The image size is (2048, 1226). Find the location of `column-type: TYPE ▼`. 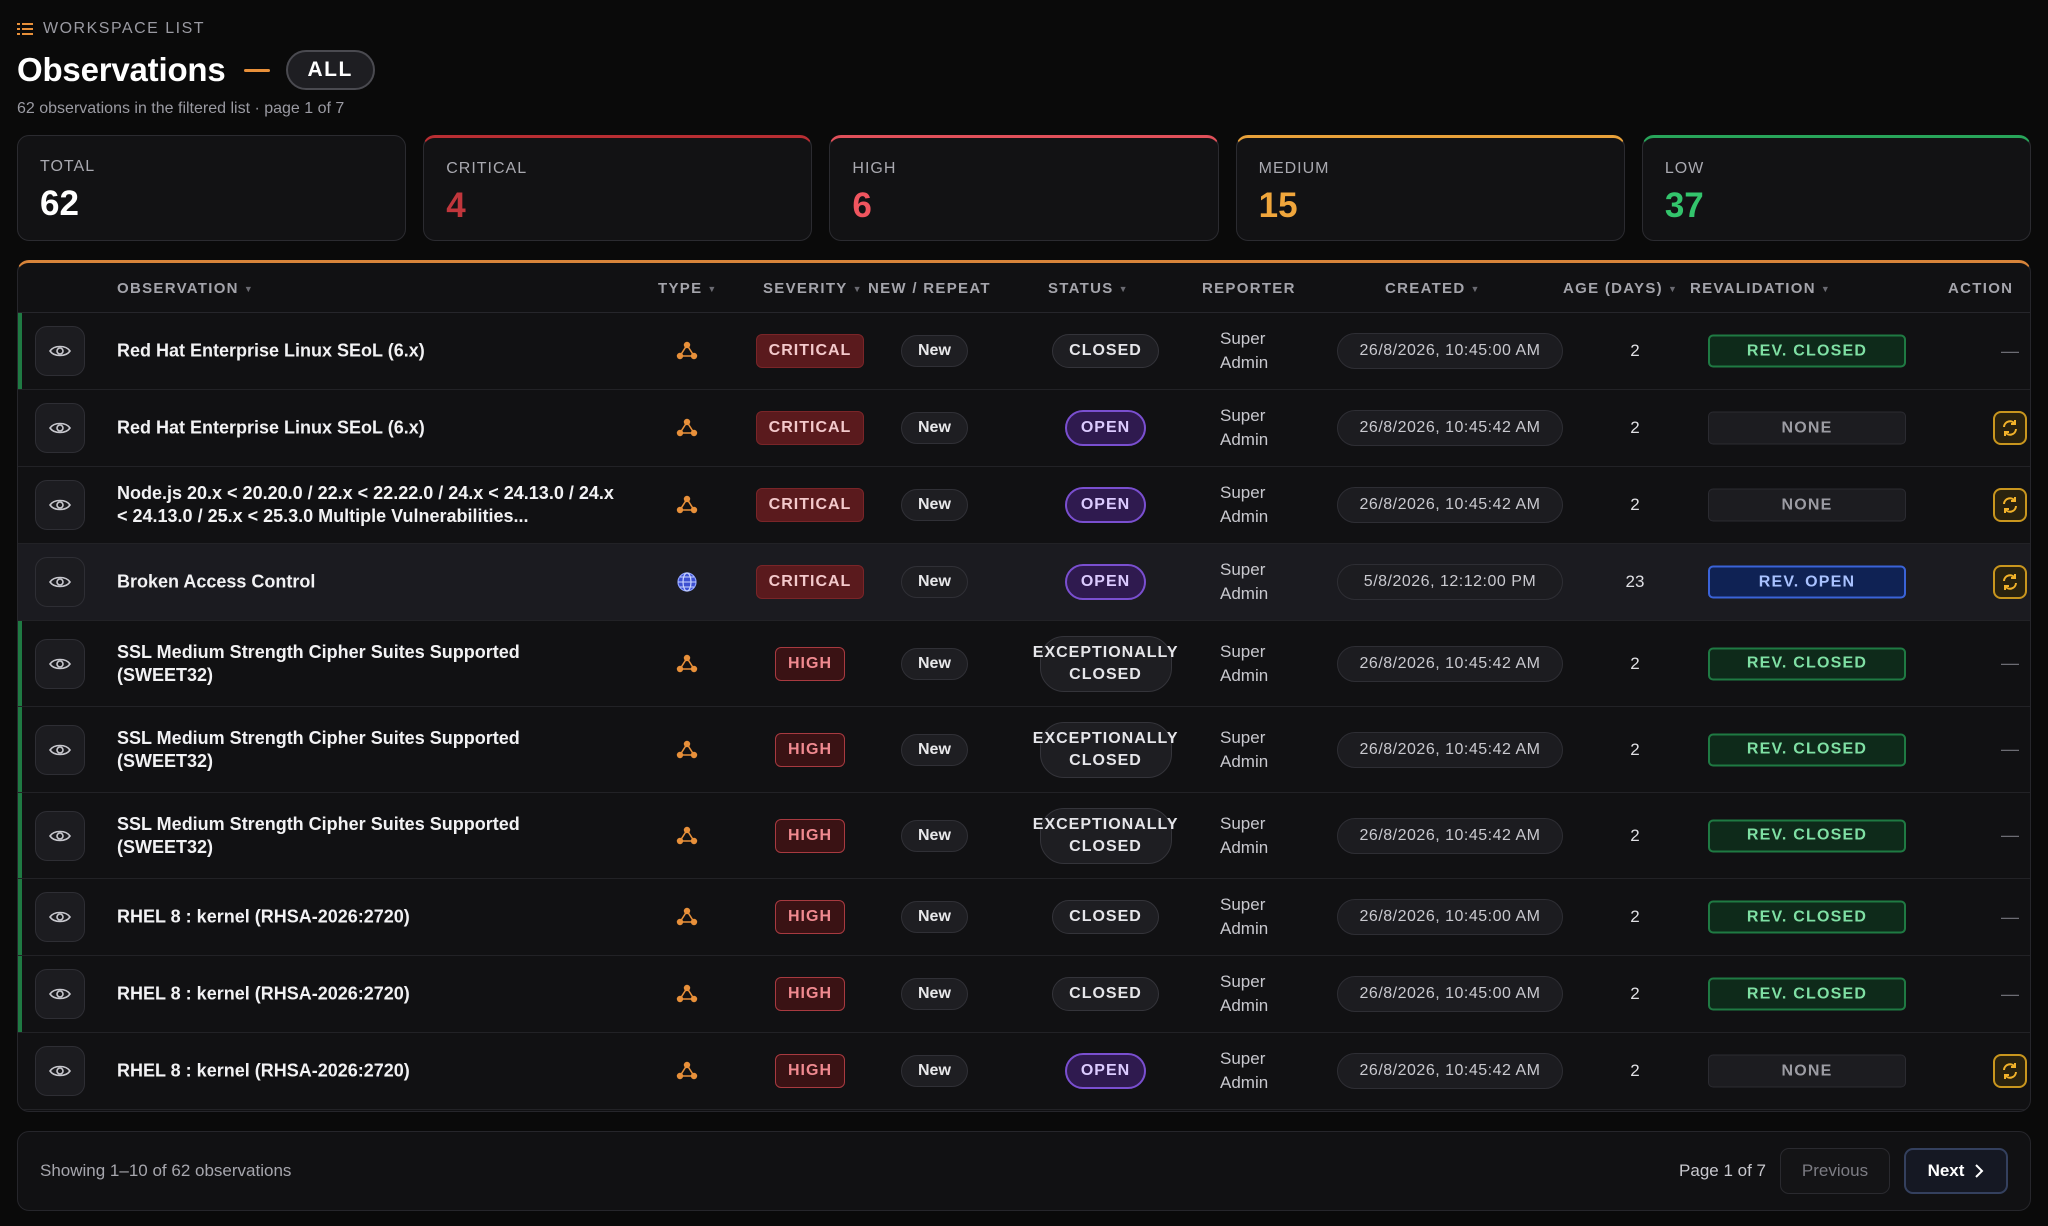

column-type: TYPE ▼ is located at coordinates (688, 288).